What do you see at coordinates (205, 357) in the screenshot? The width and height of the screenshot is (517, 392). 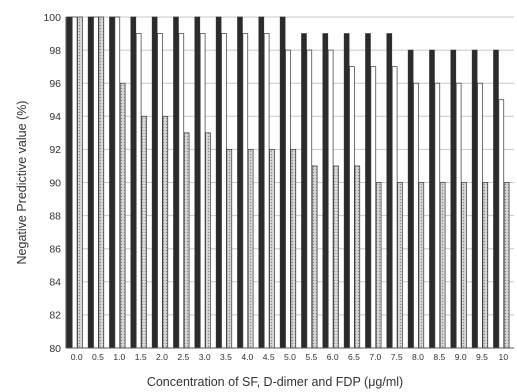 I see `x-tick-label: 3.0` at bounding box center [205, 357].